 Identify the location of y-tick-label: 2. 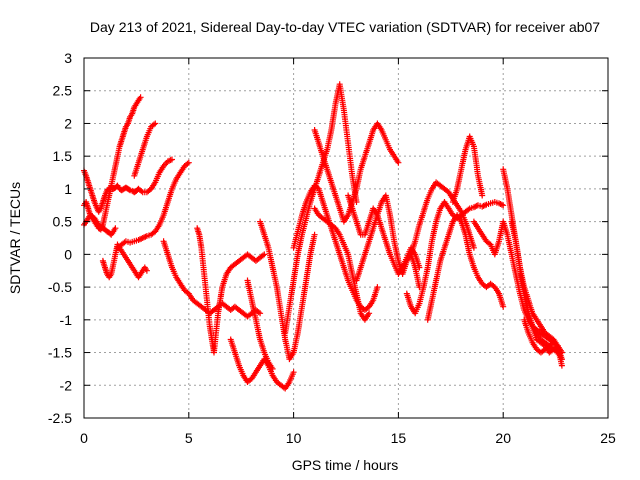
(68, 123).